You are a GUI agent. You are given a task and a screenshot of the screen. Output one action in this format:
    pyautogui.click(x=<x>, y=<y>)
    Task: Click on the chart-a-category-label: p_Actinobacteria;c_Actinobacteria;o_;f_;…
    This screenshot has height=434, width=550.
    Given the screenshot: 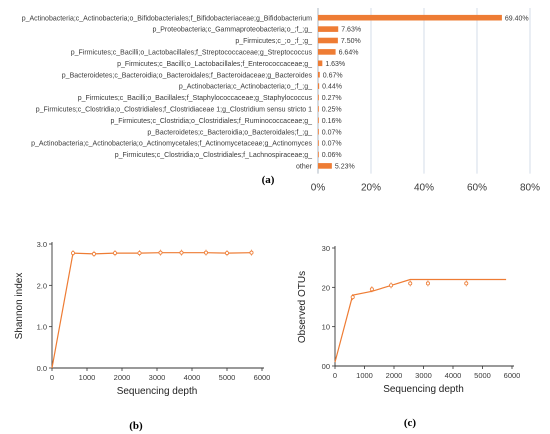 What is the action you would take?
    pyautogui.click(x=245, y=87)
    